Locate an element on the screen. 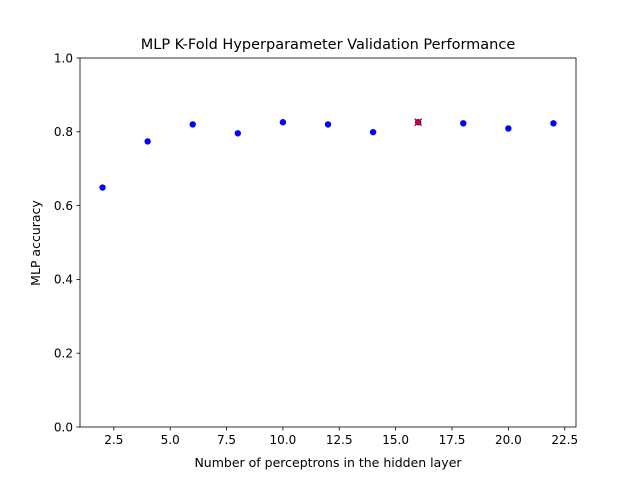  x-tick-label: 17.5 is located at coordinates (452, 440).